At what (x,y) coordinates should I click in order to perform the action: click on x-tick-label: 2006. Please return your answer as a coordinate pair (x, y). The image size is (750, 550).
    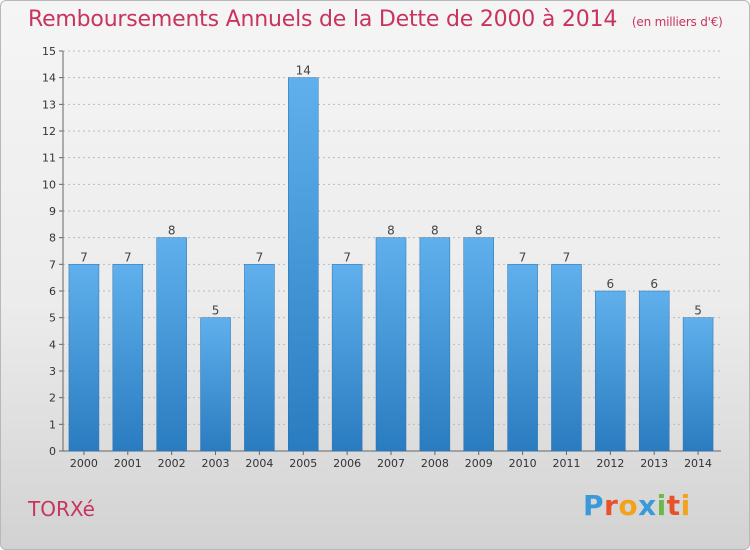
    Looking at the image, I should click on (347, 463).